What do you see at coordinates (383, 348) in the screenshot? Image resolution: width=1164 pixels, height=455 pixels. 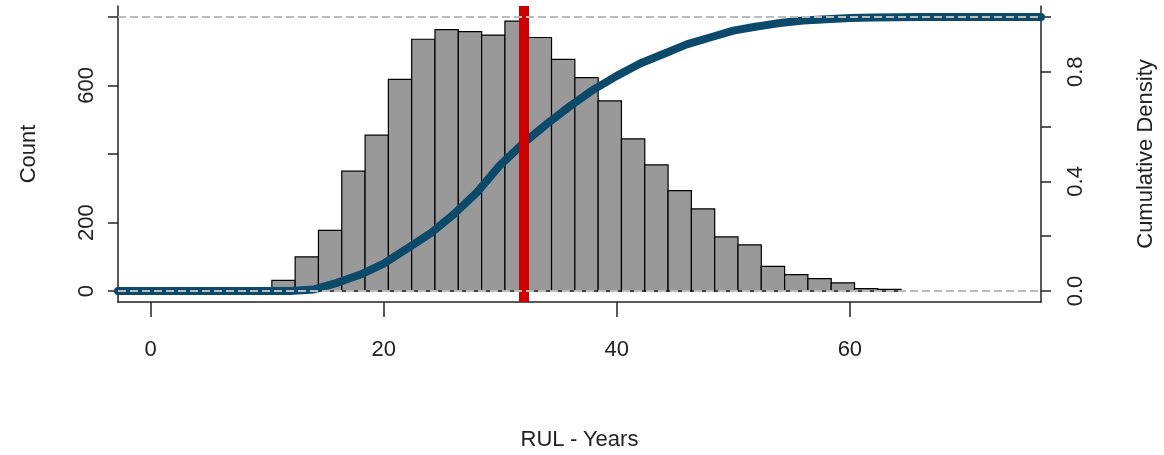 I see `x-tick-label: 20` at bounding box center [383, 348].